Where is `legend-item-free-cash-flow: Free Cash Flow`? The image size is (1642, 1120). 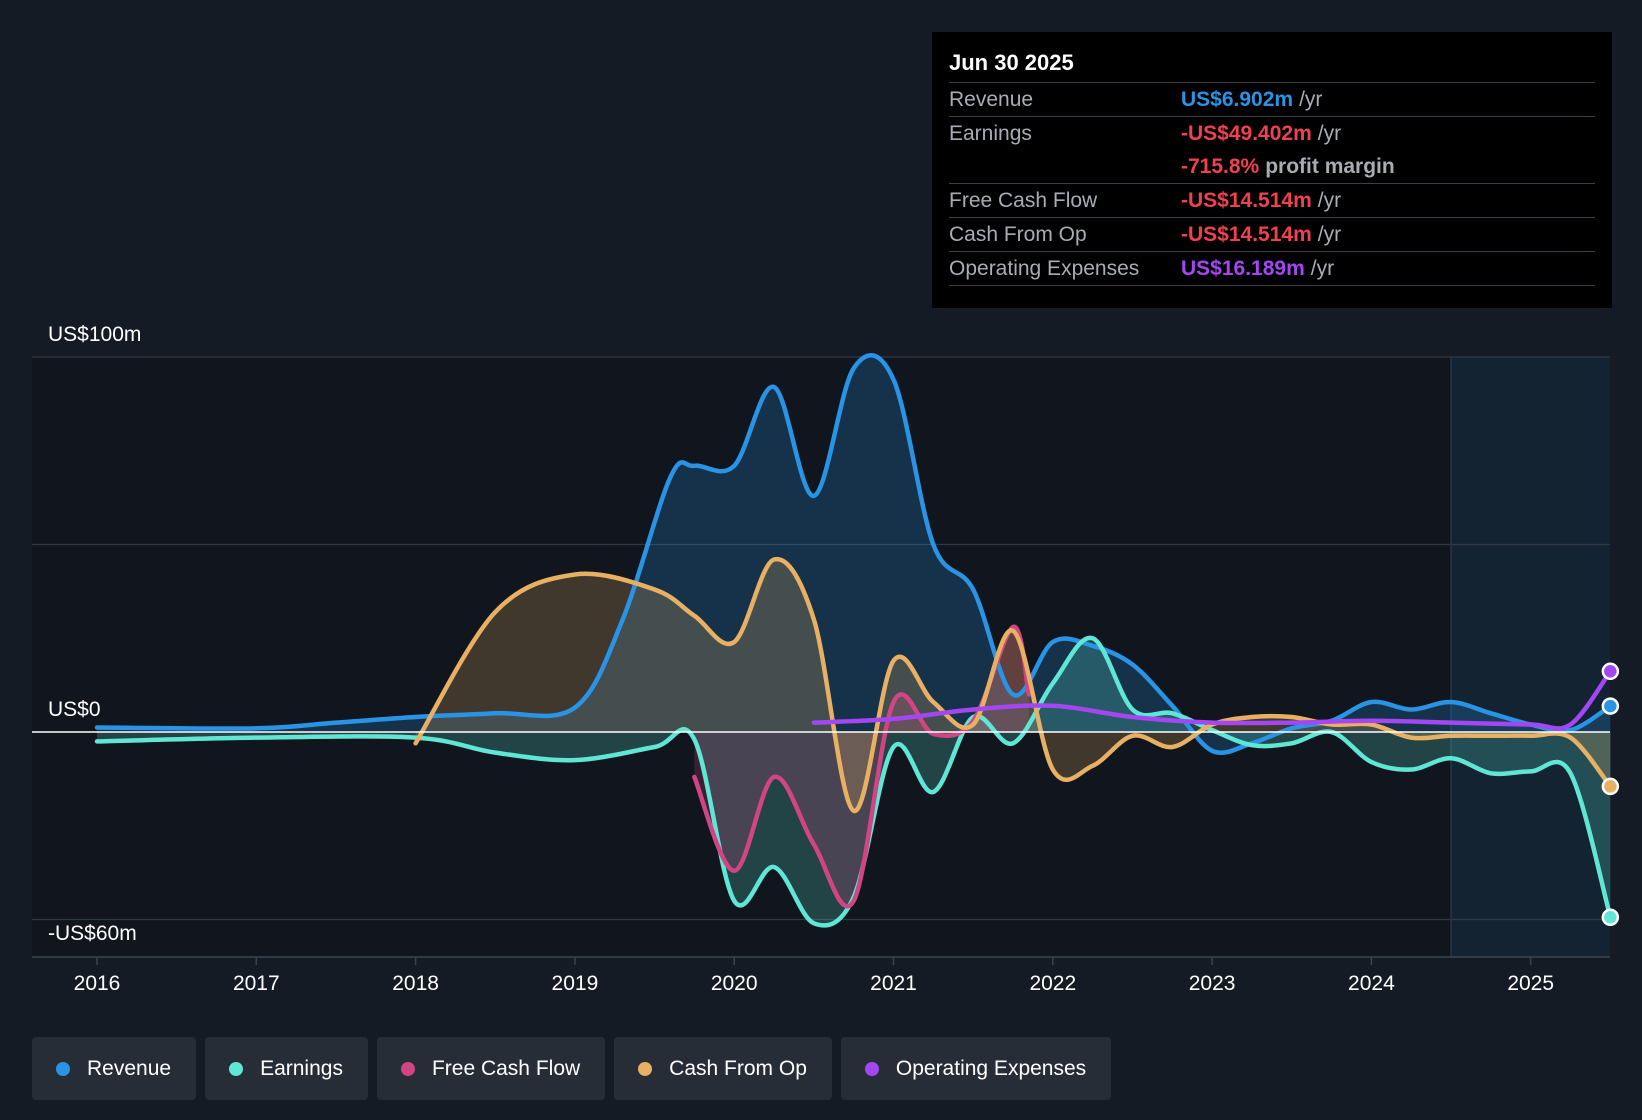
legend-item-free-cash-flow: Free Cash Flow is located at coordinates (491, 1068).